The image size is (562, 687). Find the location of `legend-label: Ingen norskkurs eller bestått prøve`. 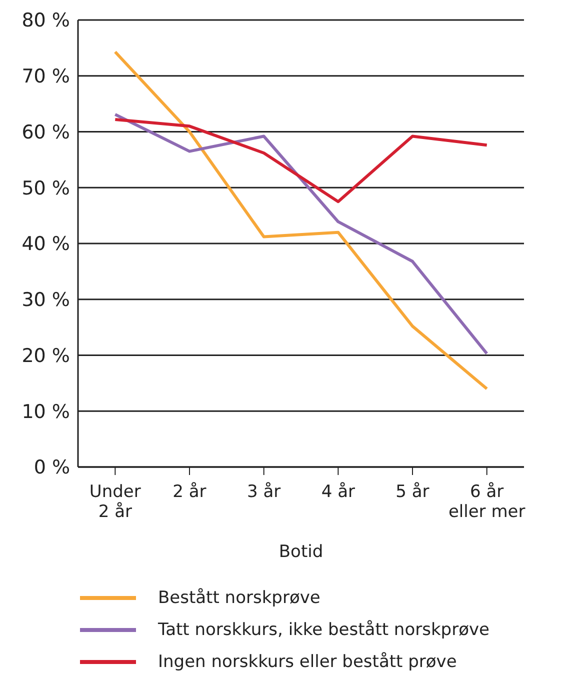

legend-label: Ingen norskkurs eller bestått prøve is located at coordinates (307, 662).